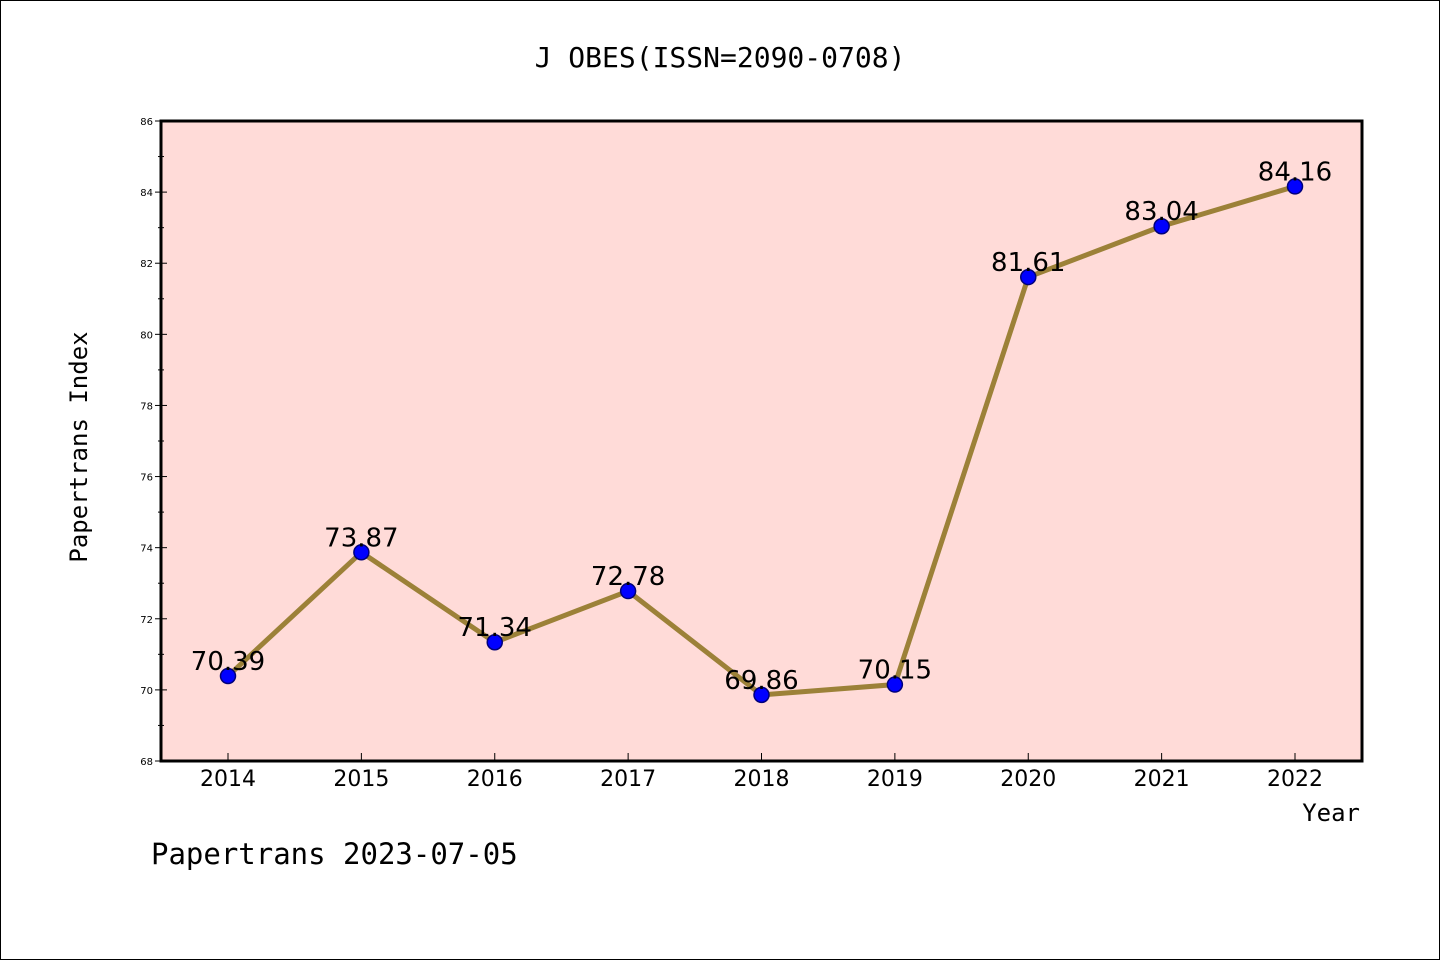 This screenshot has height=960, width=1440. I want to click on x-tick-label: 2016, so click(495, 779).